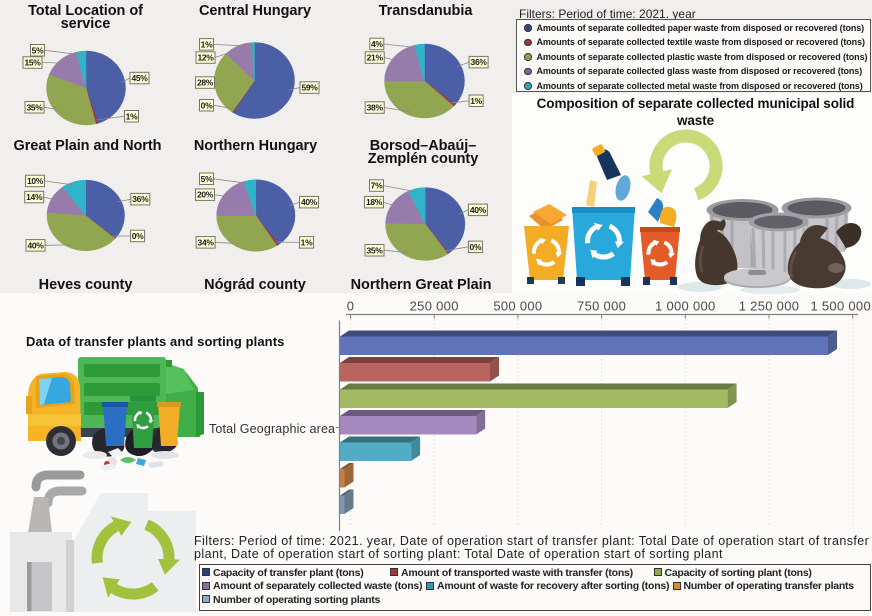 The height and width of the screenshot is (616, 872). What do you see at coordinates (517, 306) in the screenshot?
I see `svg-text: 500 000` at bounding box center [517, 306].